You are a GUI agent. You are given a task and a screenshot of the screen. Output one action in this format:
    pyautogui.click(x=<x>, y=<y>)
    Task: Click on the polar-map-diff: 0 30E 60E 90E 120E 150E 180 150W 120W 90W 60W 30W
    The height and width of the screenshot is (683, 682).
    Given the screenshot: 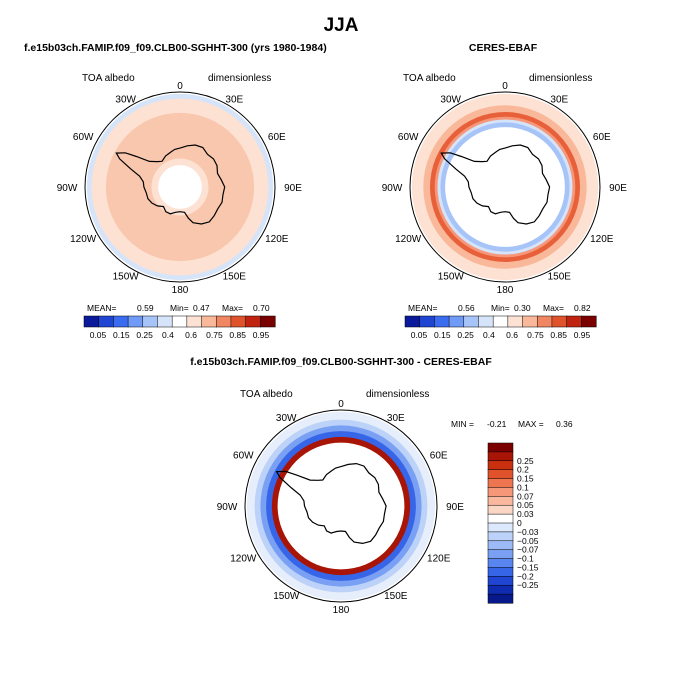 What is the action you would take?
    pyautogui.click(x=341, y=507)
    